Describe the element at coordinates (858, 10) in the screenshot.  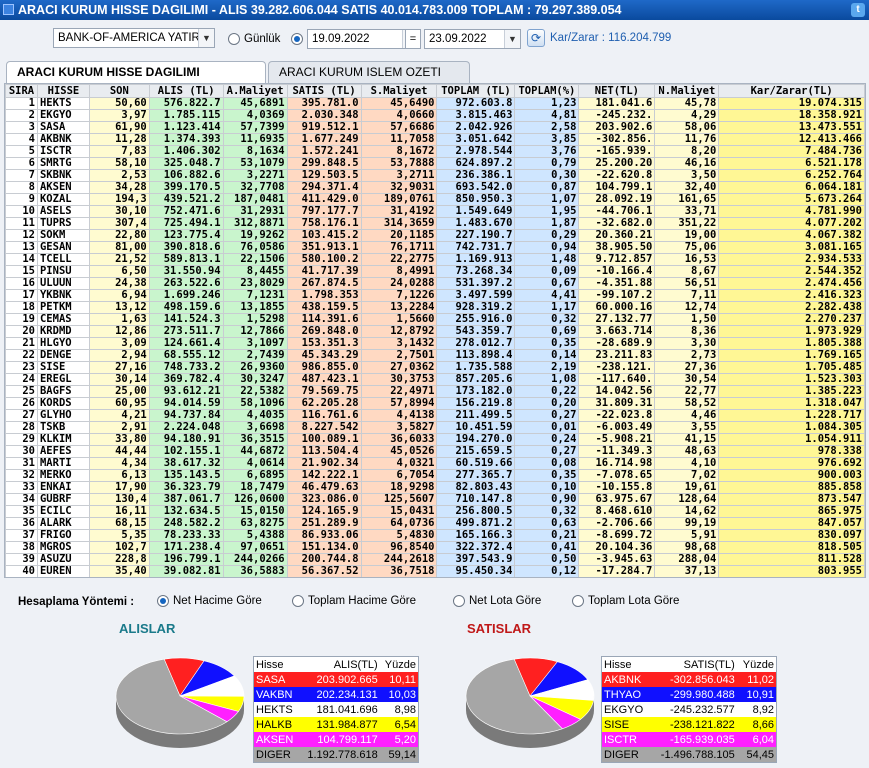
I see `twitter-icon: t` at that location.